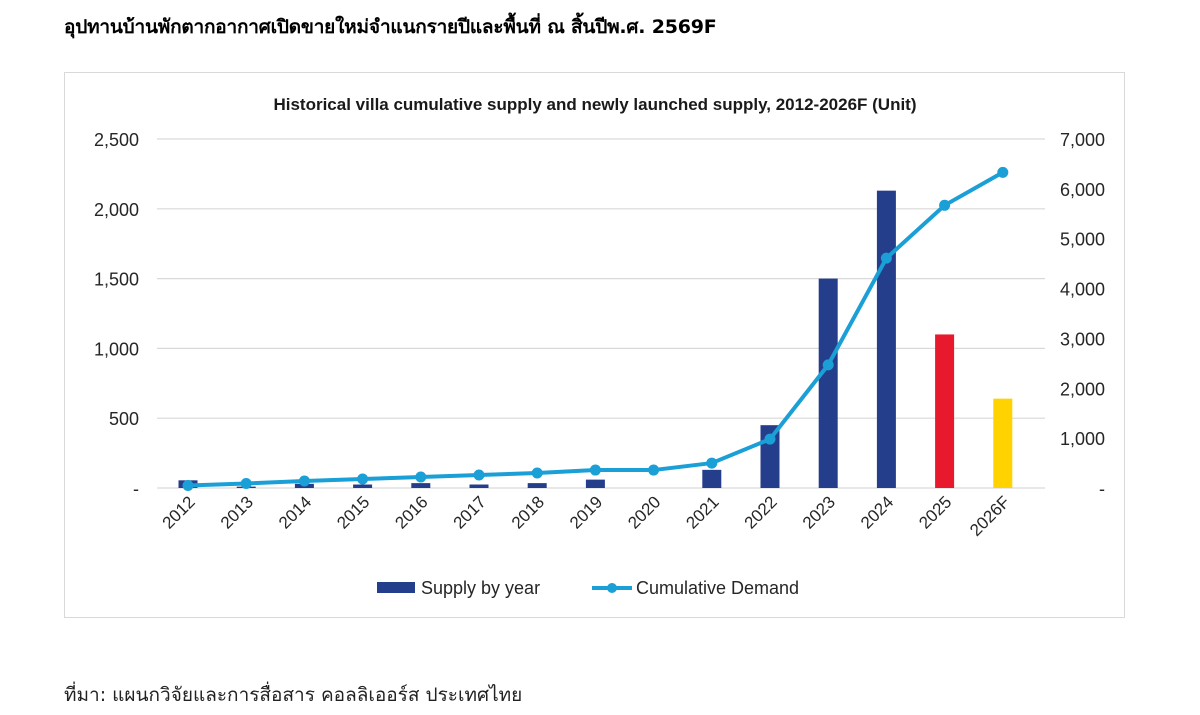 The image size is (1200, 715). What do you see at coordinates (886, 339) in the screenshot?
I see `bar-2024` at bounding box center [886, 339].